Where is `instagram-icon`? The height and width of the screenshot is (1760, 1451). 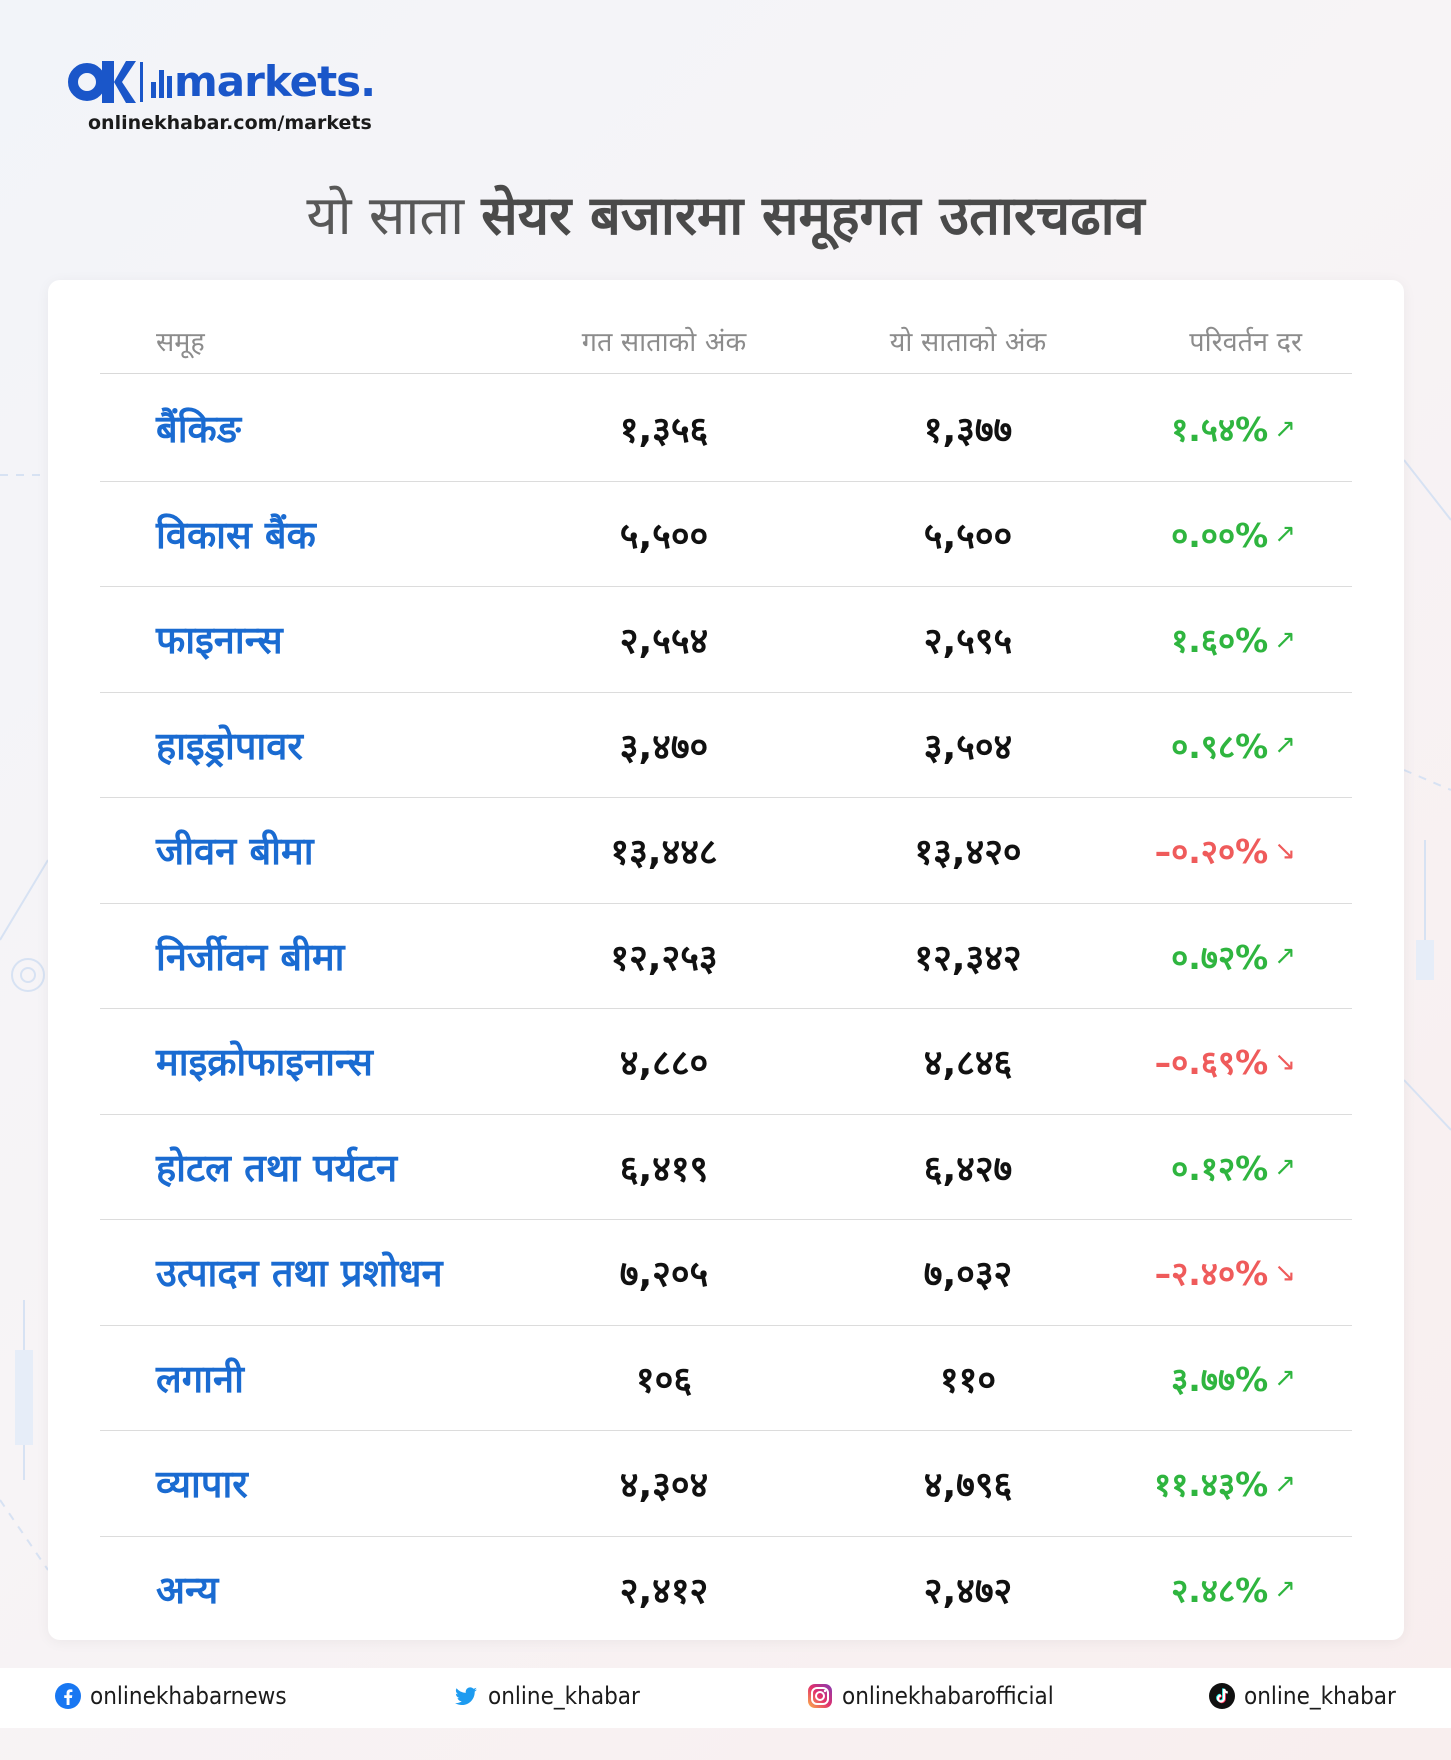
instagram-icon is located at coordinates (820, 1696).